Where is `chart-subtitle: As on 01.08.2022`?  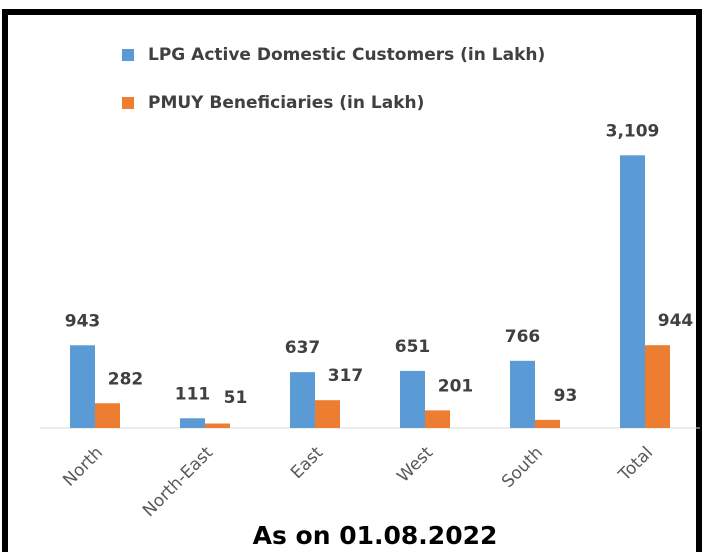
chart-subtitle: As on 01.08.2022 is located at coordinates (375, 535).